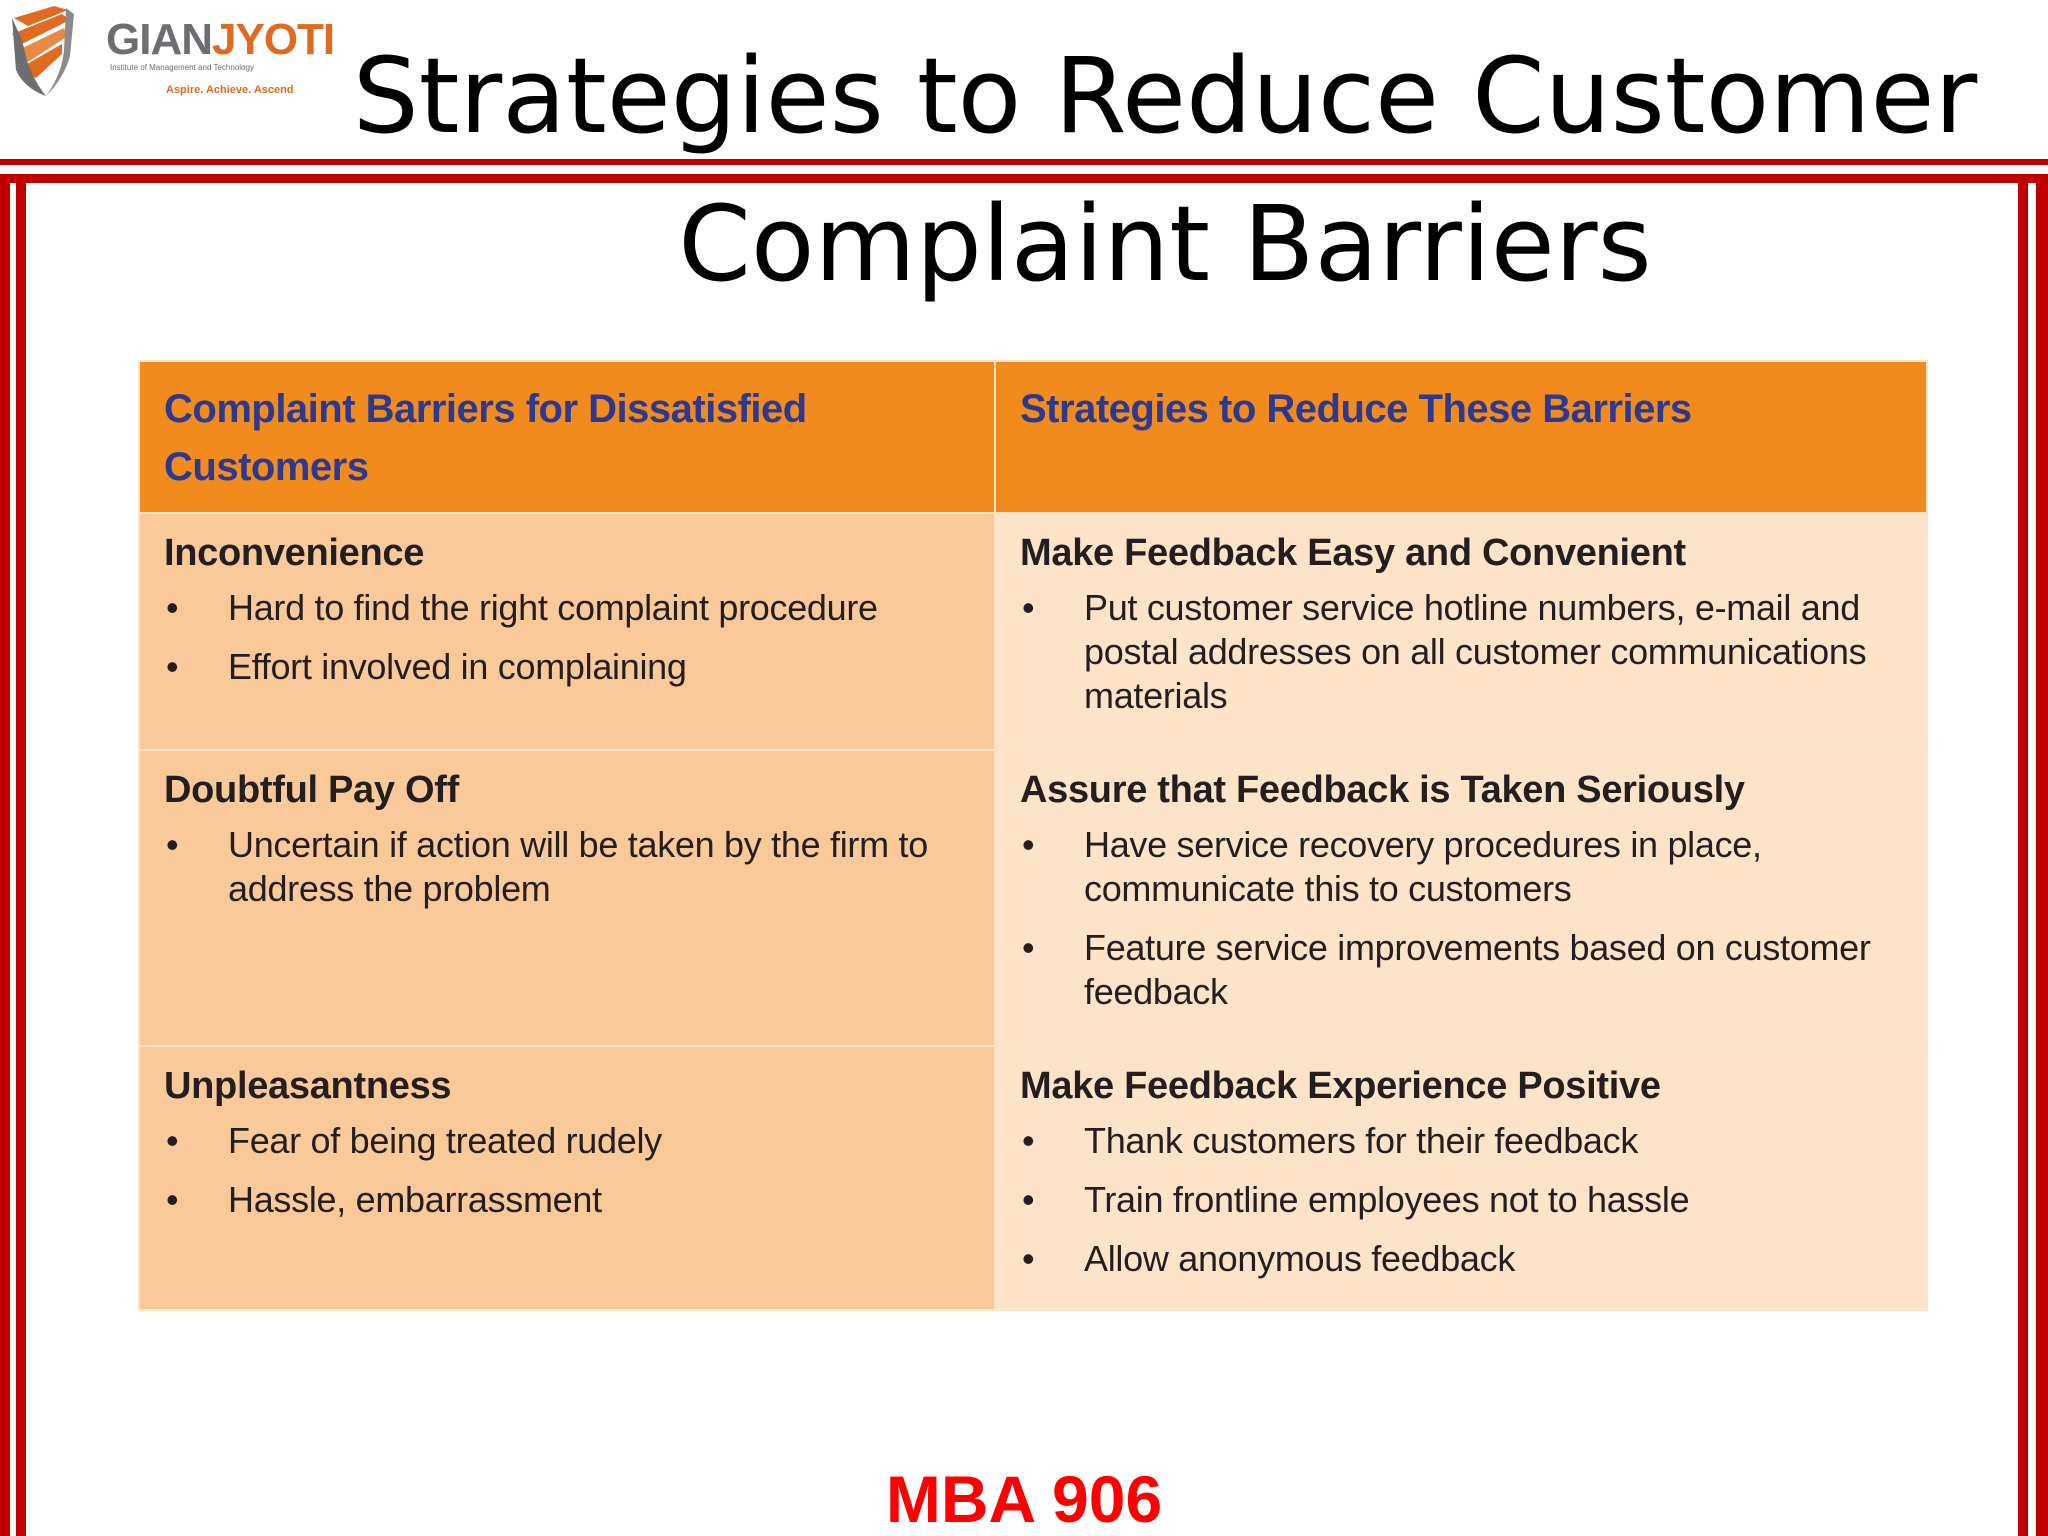  I want to click on frame-left-bar-outer, so click(5, 855).